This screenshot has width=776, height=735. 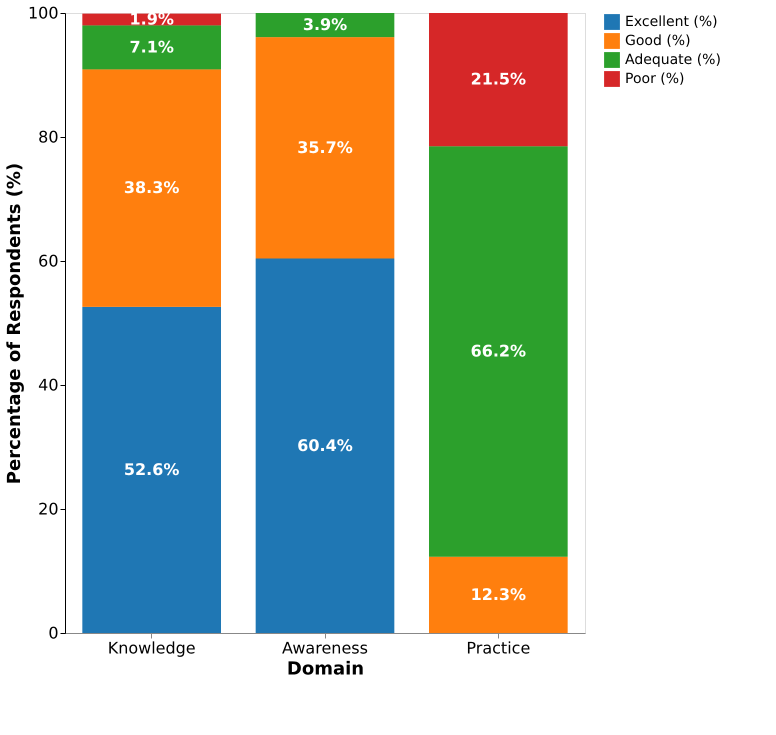 I want to click on data-label: 7.1%, so click(x=151, y=46).